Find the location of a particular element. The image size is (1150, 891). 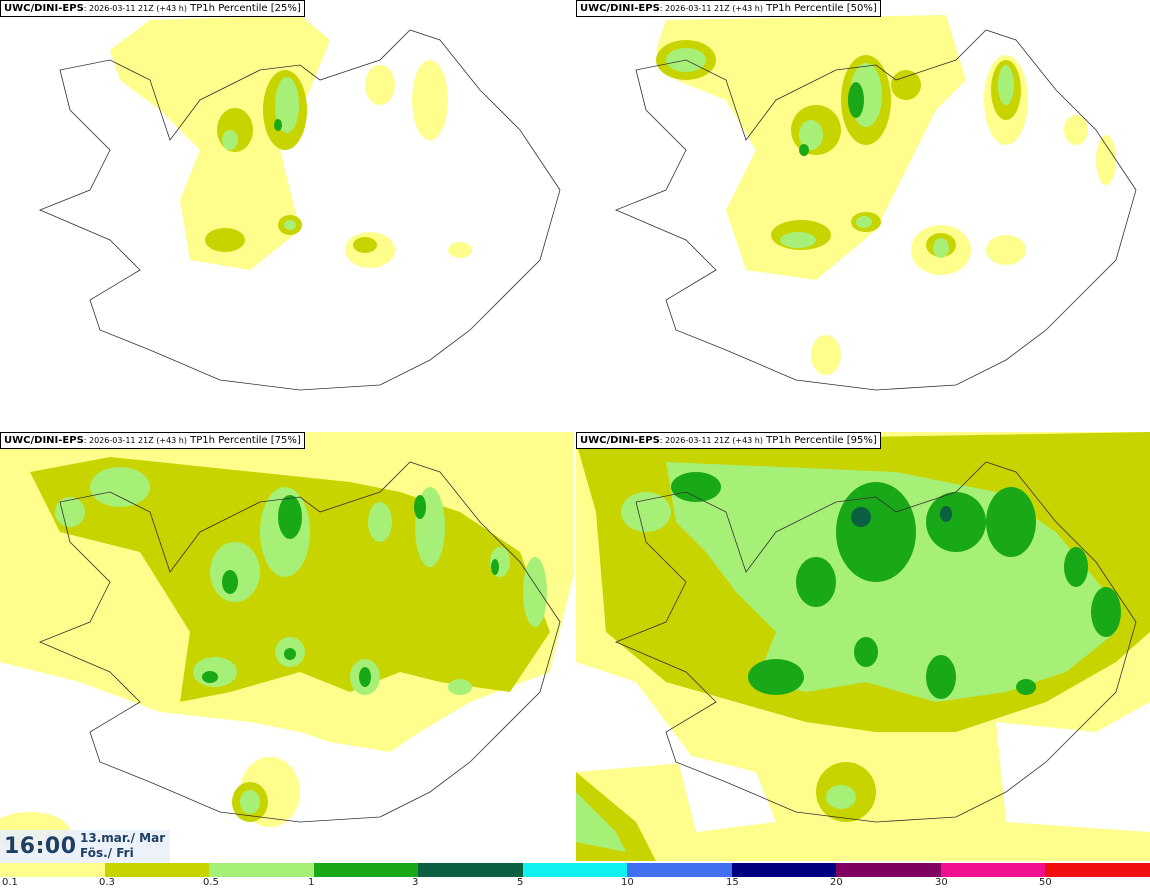

valid-clock: 16:00 is located at coordinates (40, 846).